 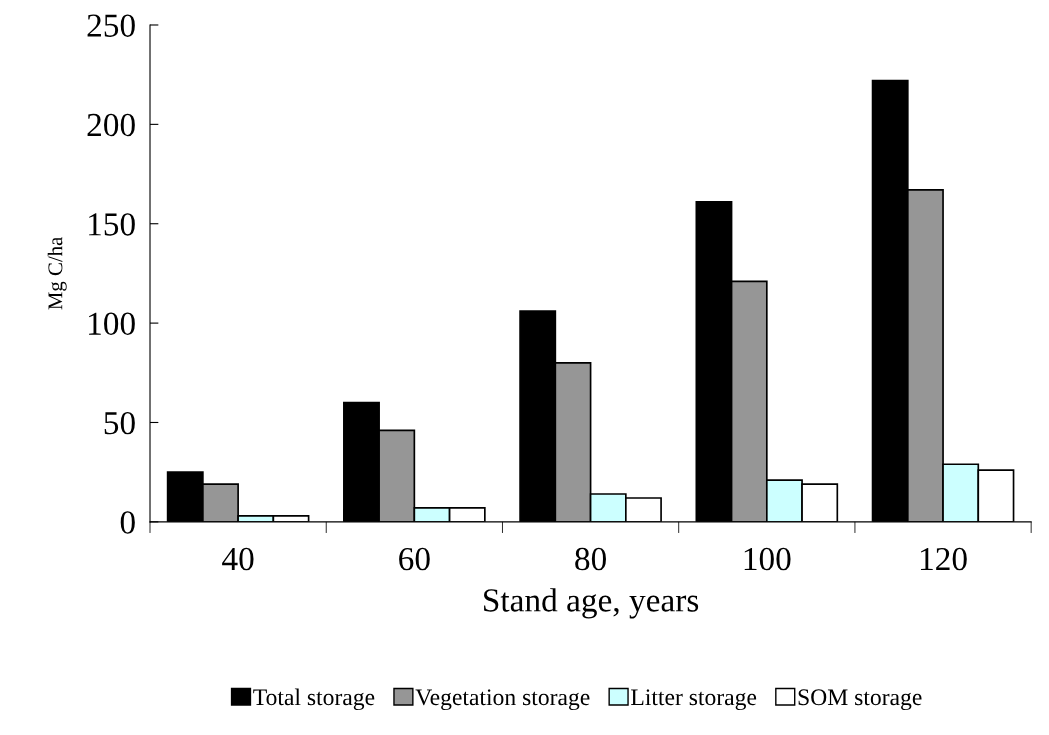 What do you see at coordinates (314, 699) in the screenshot?
I see `legend-label: Total storage` at bounding box center [314, 699].